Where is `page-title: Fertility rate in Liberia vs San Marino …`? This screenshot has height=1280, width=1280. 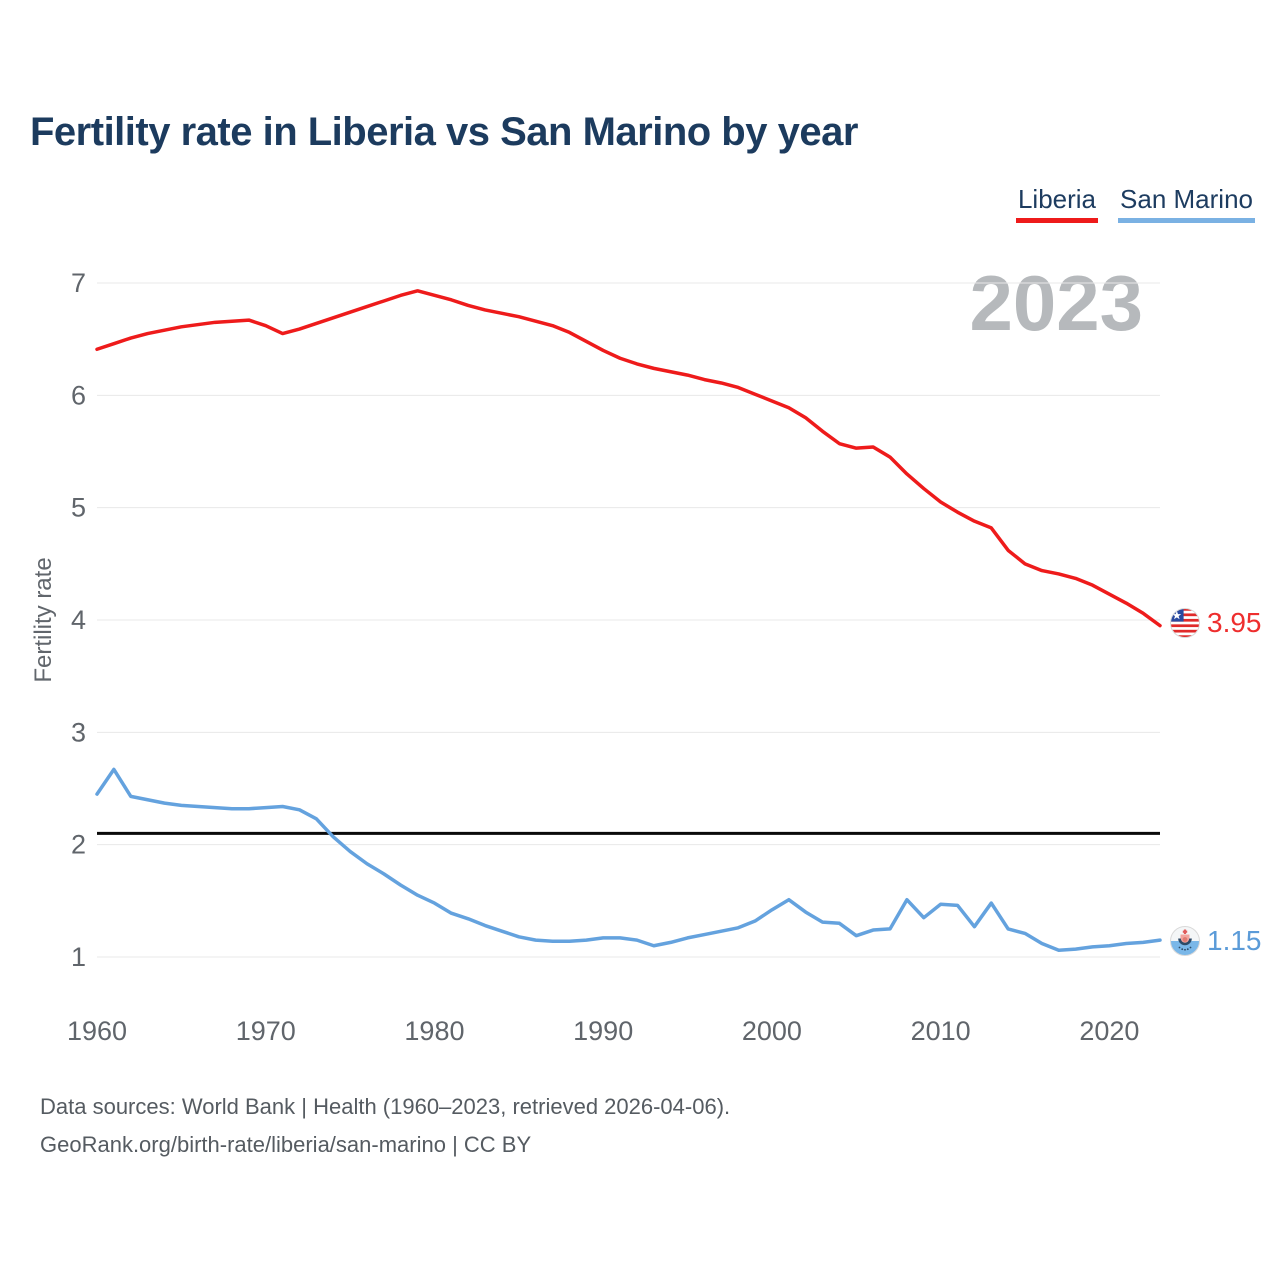 page-title: Fertility rate in Liberia vs San Marino … is located at coordinates (444, 132).